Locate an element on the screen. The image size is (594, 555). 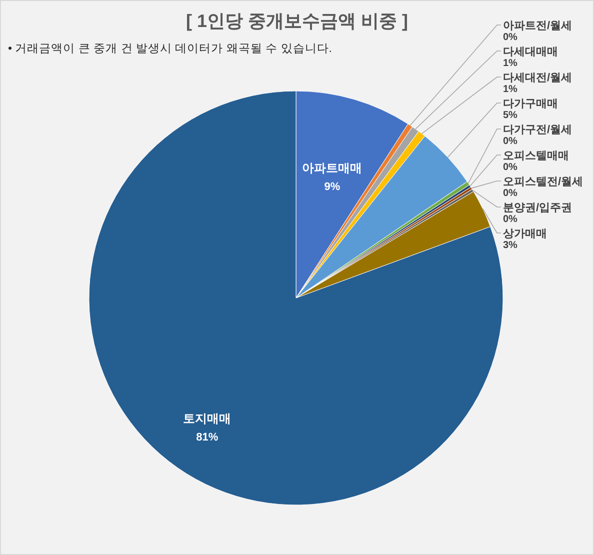
slice-label: 다세대전/월세 is located at coordinates (537, 78).